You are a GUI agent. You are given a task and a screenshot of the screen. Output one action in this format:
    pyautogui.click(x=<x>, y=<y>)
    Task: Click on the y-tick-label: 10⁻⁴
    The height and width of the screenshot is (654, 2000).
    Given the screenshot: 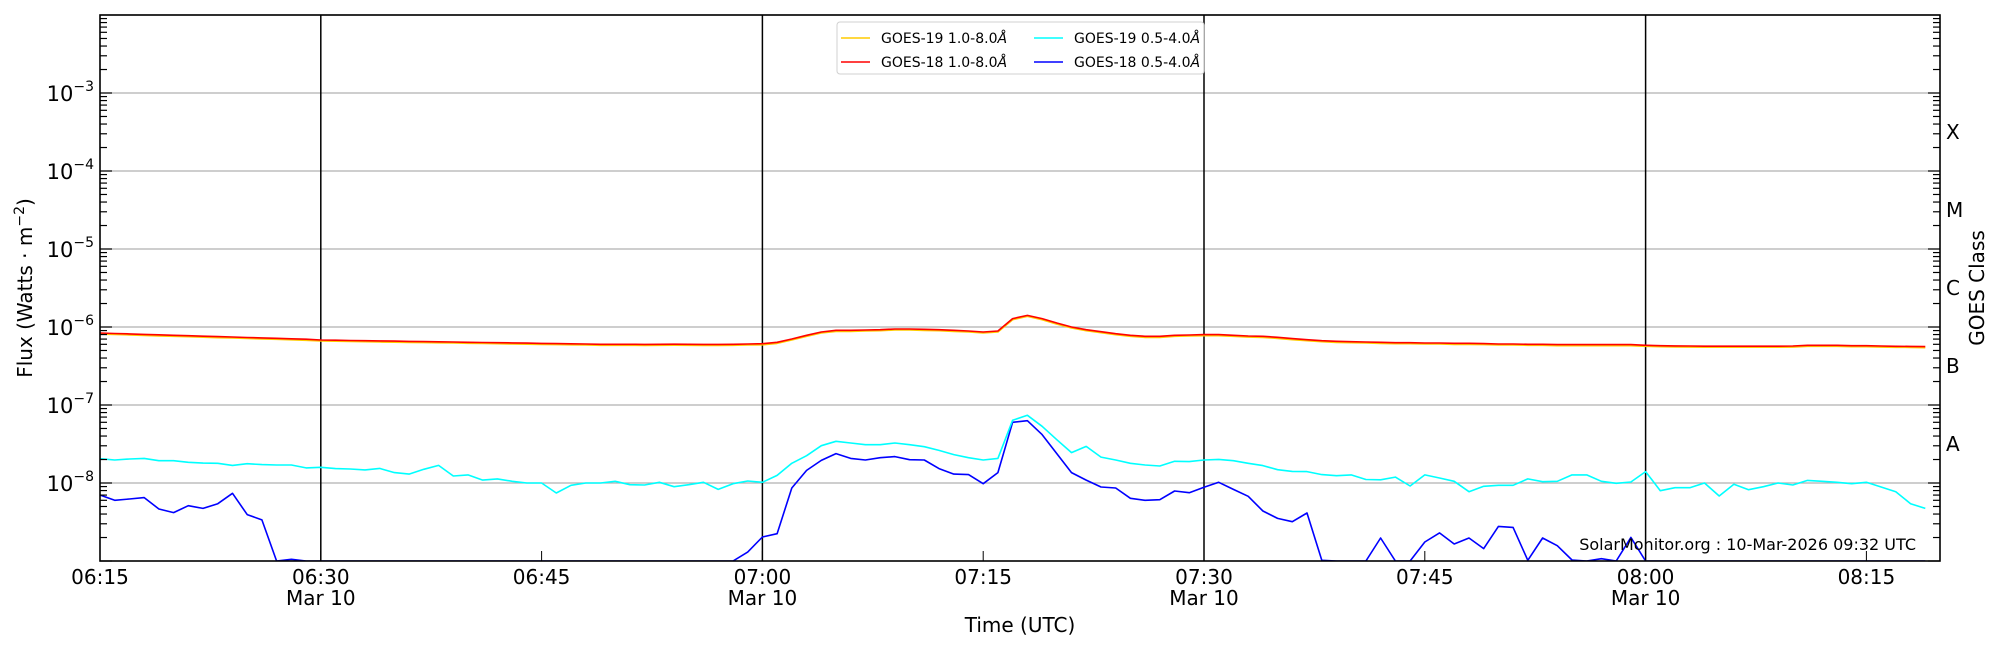 What is the action you would take?
    pyautogui.click(x=70, y=170)
    